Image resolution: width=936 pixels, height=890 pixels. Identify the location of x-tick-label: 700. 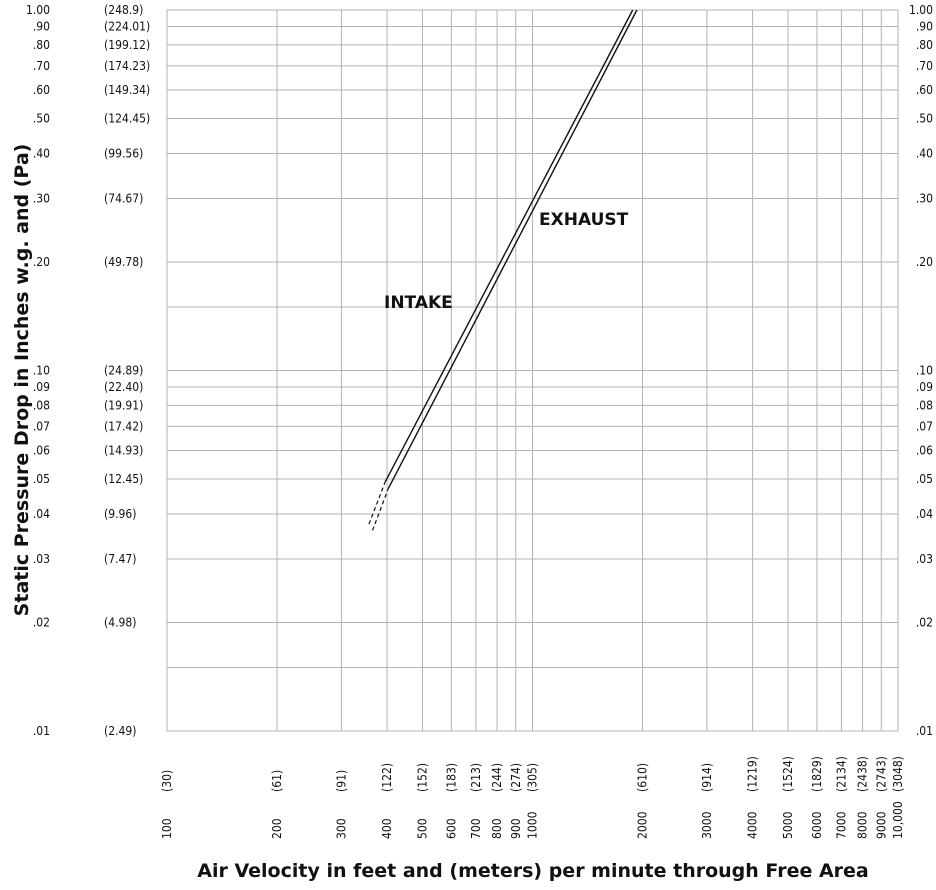
(476, 828).